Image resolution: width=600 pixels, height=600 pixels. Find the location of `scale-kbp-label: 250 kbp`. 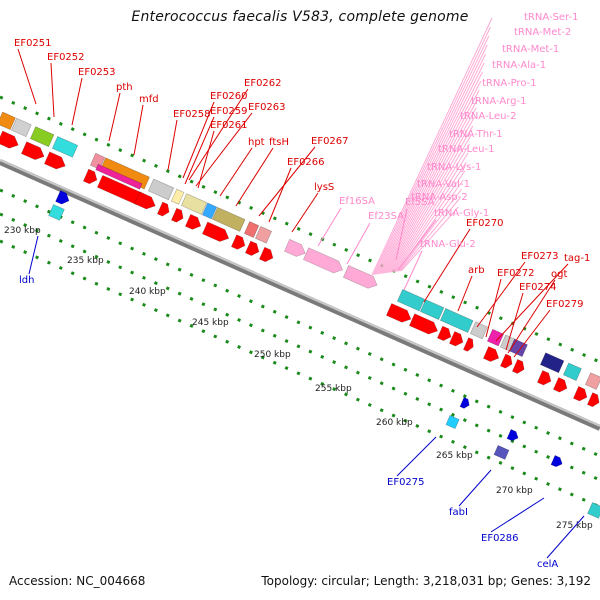

scale-kbp-label: 250 kbp is located at coordinates (272, 355).